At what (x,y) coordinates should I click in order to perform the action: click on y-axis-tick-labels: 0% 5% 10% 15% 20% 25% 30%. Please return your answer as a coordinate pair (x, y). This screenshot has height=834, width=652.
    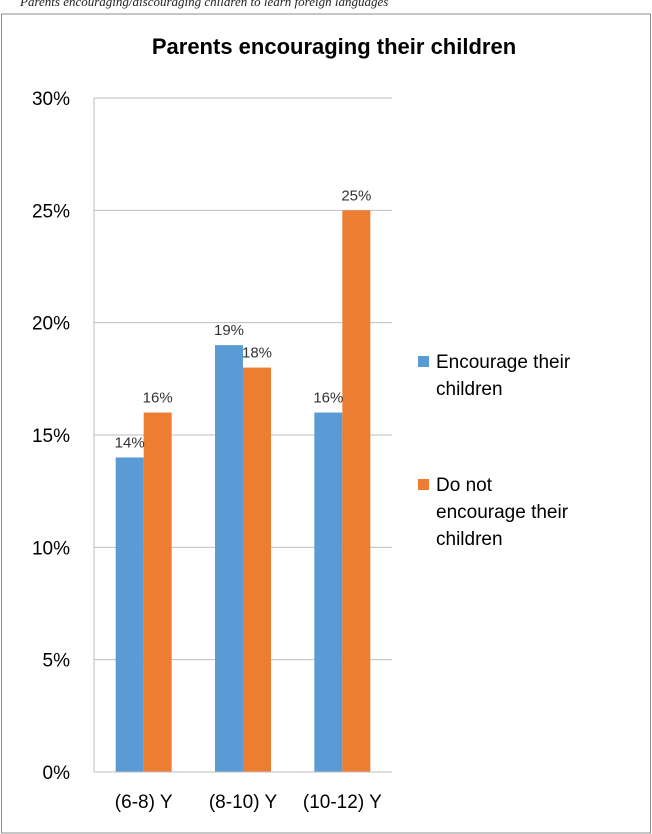
    Looking at the image, I should click on (51, 436).